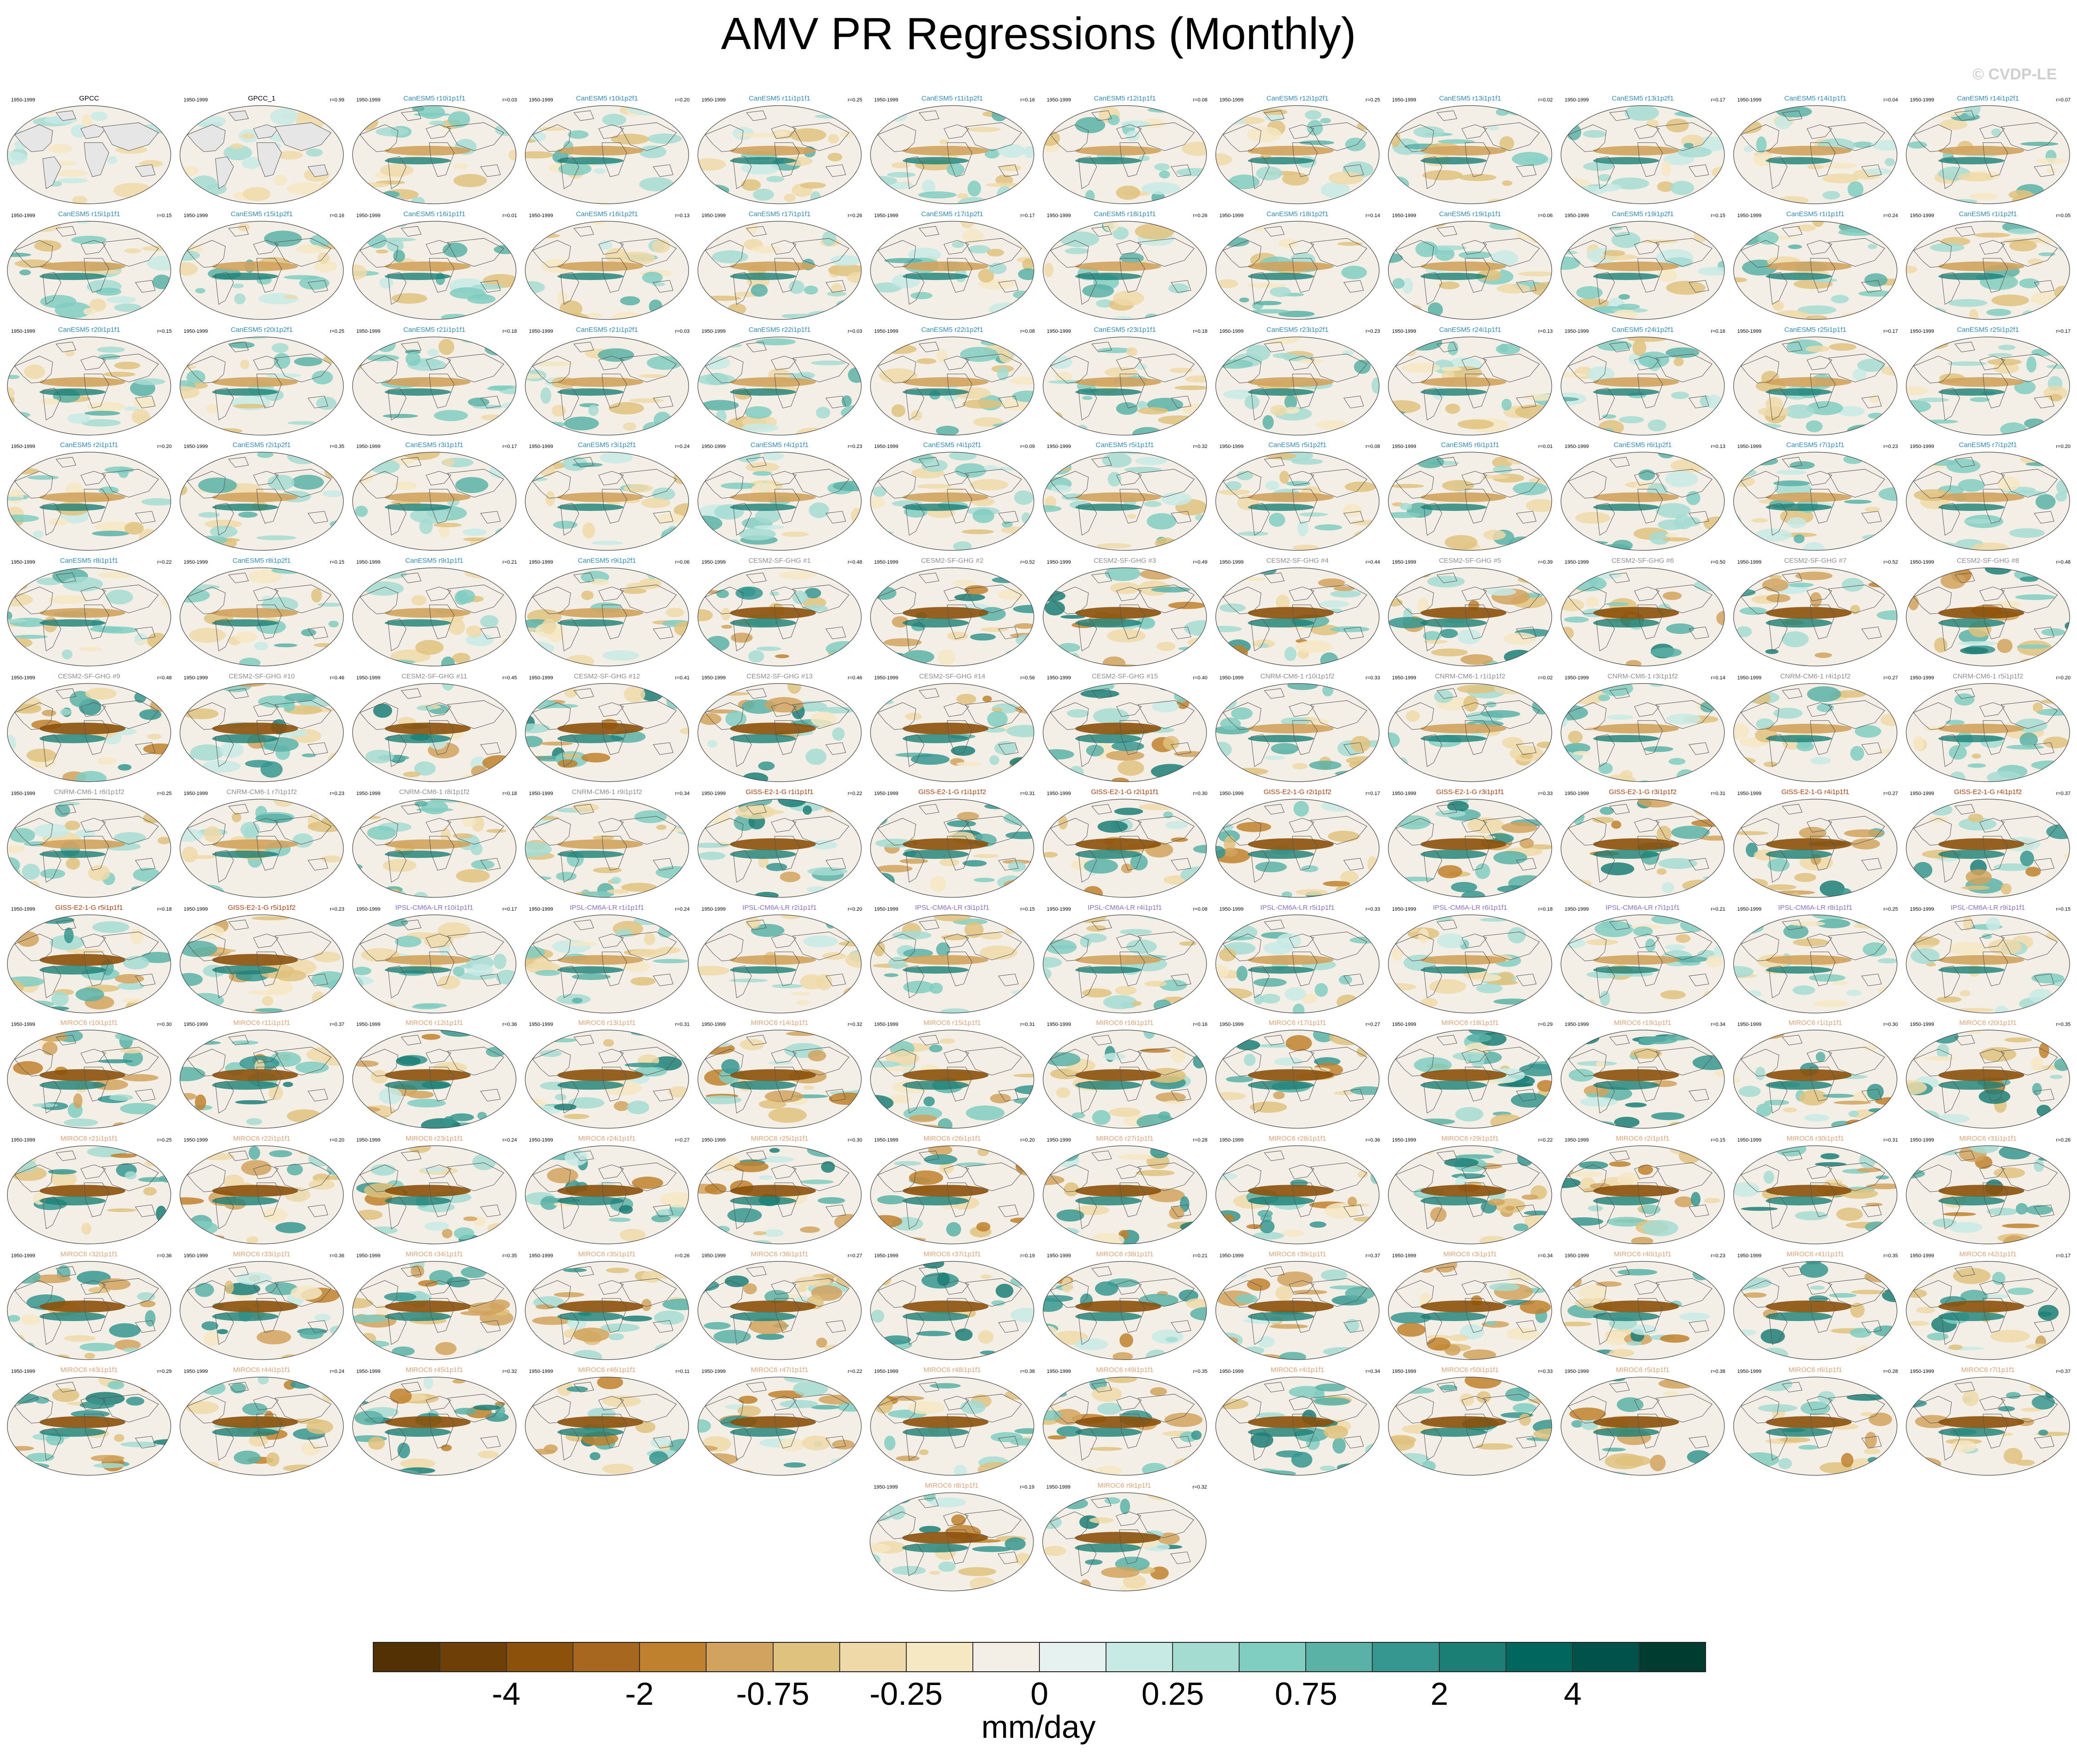 The height and width of the screenshot is (1764, 2077). What do you see at coordinates (1470, 727) in the screenshot?
I see `map-panel: 1950-1999 CNRM-CM6-1 r1i1p1f2 r=0.02` at bounding box center [1470, 727].